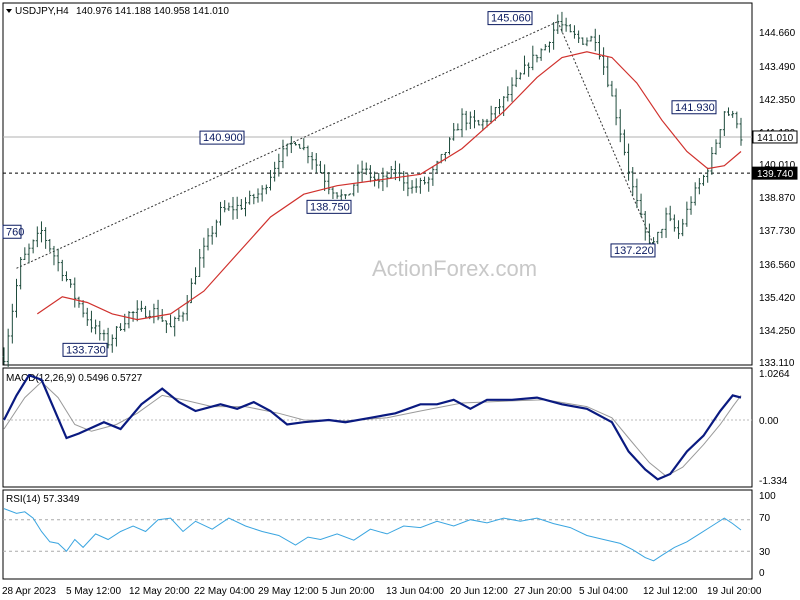 This screenshot has width=800, height=600. I want to click on macd-title: MACD(12,26,9) 0.5496 0.5727, so click(74, 378).